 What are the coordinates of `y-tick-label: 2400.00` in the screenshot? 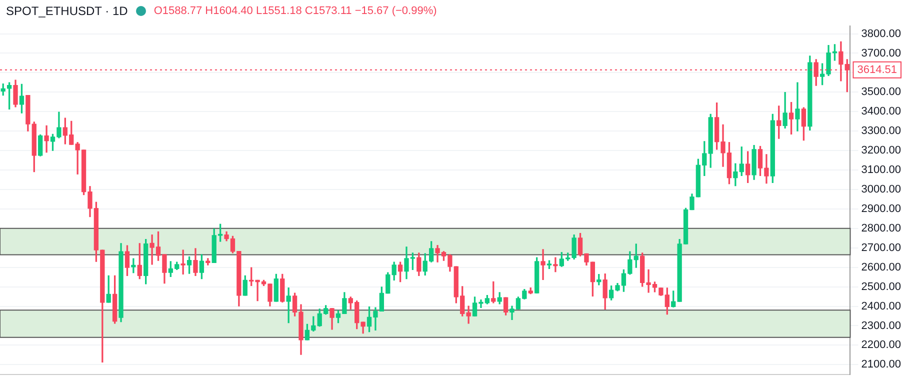 It's located at (881, 306).